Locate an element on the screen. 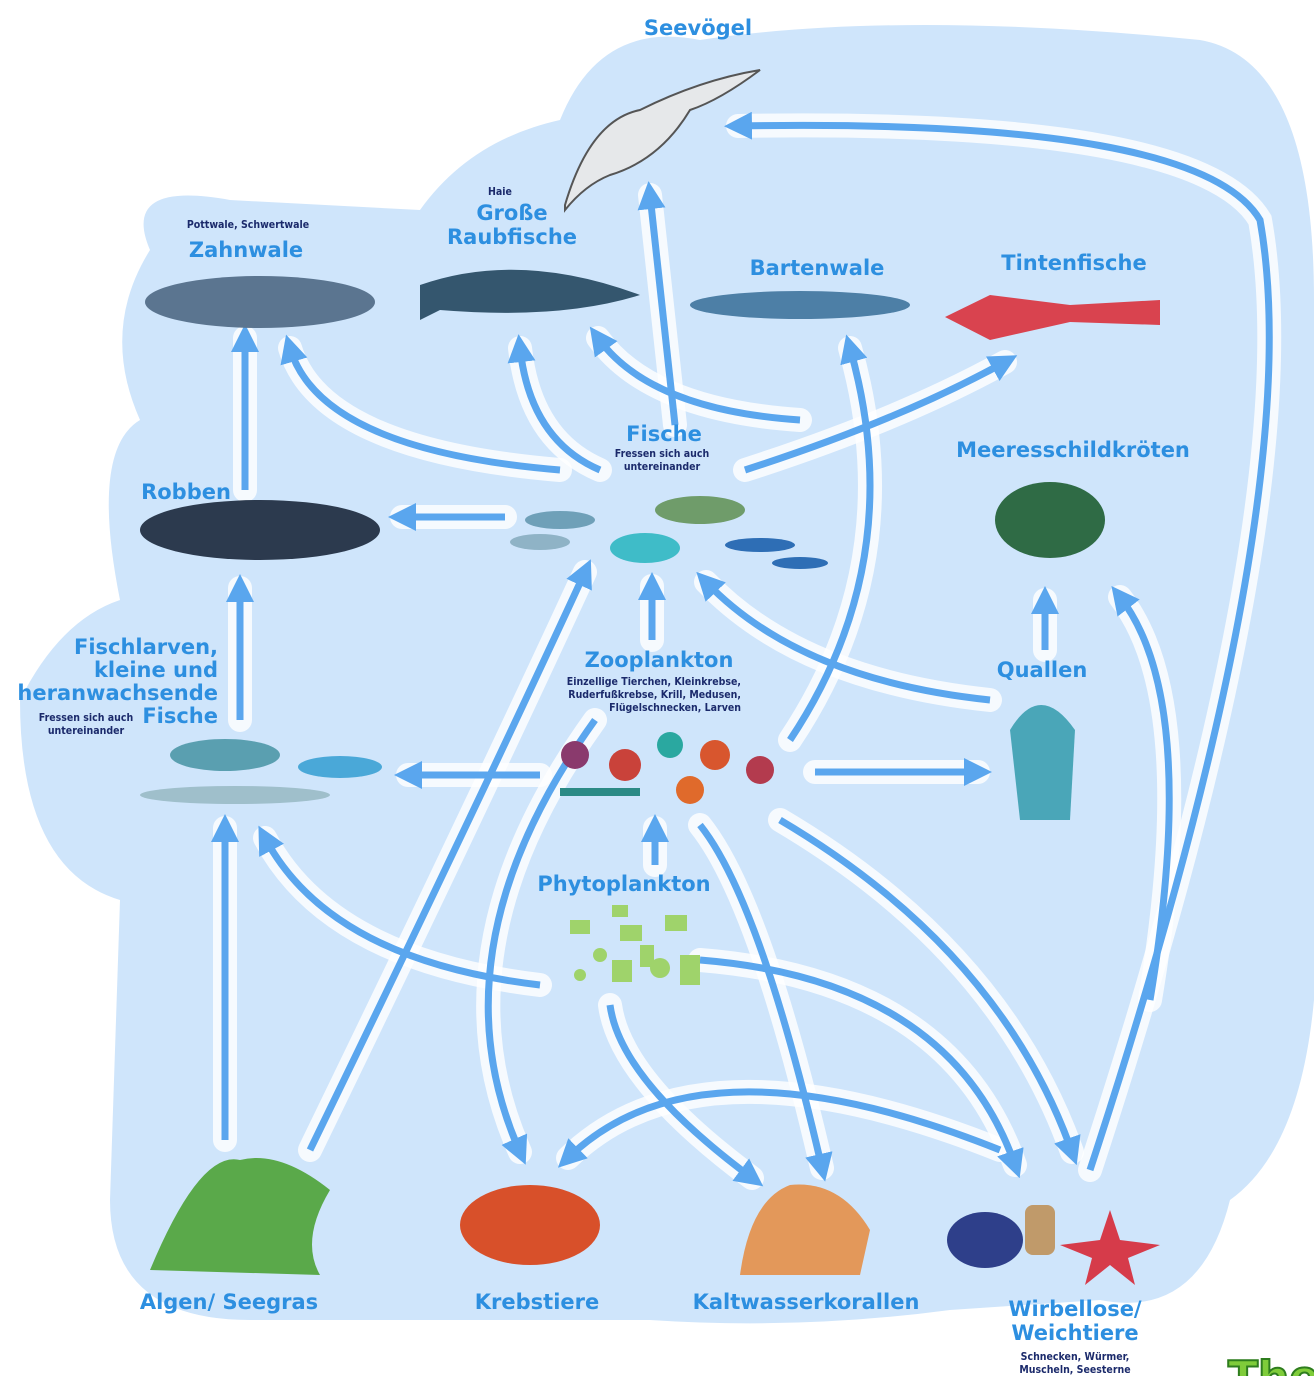 Image resolution: width=1314 pixels, height=1376 pixels. node-label: Phytoplankton is located at coordinates (623, 884).